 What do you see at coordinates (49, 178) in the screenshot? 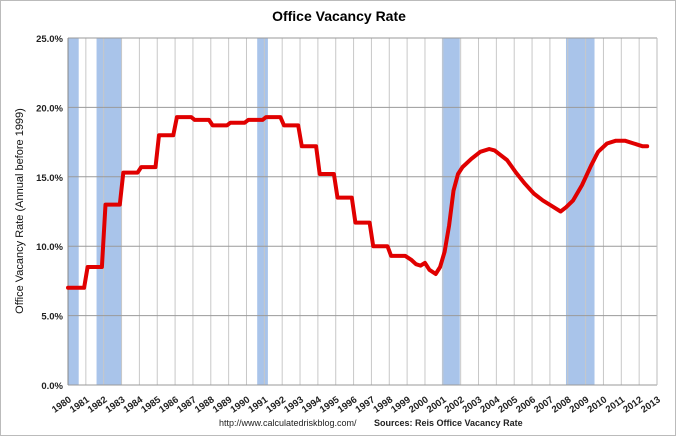
I see `y-tick-label: 15.0%` at bounding box center [49, 178].